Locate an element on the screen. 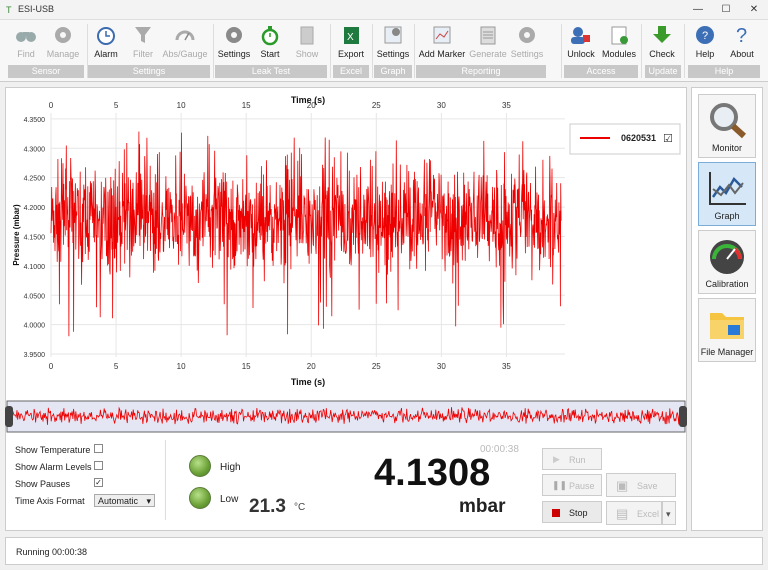  y-tick-label: 3.9500 is located at coordinates (35, 355).